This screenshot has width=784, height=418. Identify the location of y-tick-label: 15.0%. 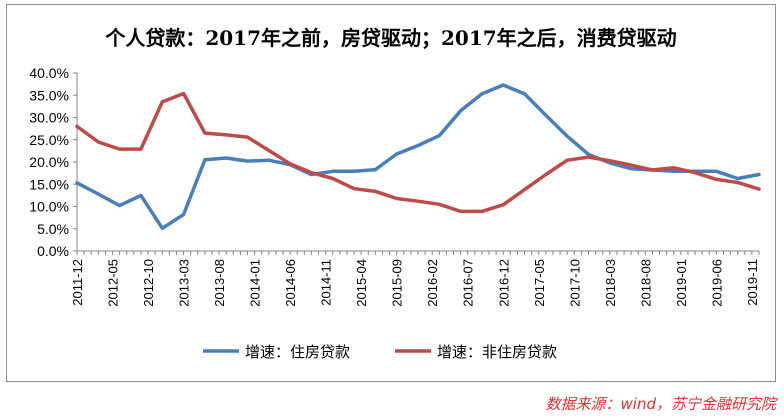
(49, 184).